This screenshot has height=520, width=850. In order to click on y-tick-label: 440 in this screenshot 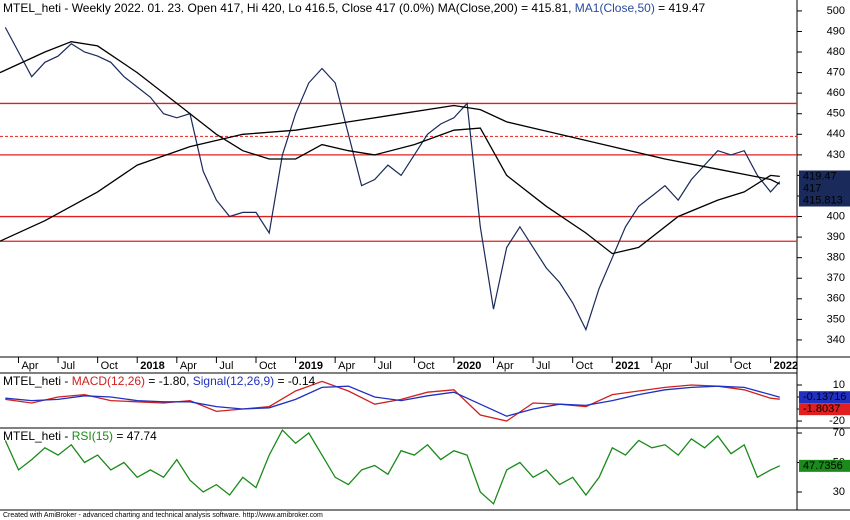, I will do `click(836, 134)`.